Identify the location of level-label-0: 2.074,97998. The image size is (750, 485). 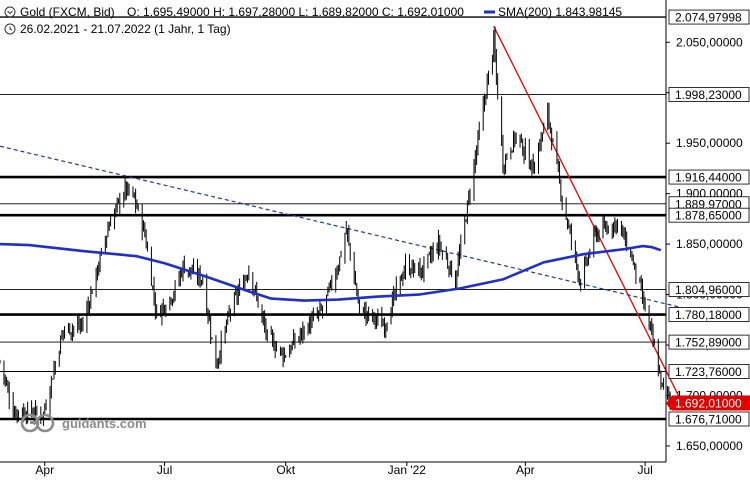
(708, 18).